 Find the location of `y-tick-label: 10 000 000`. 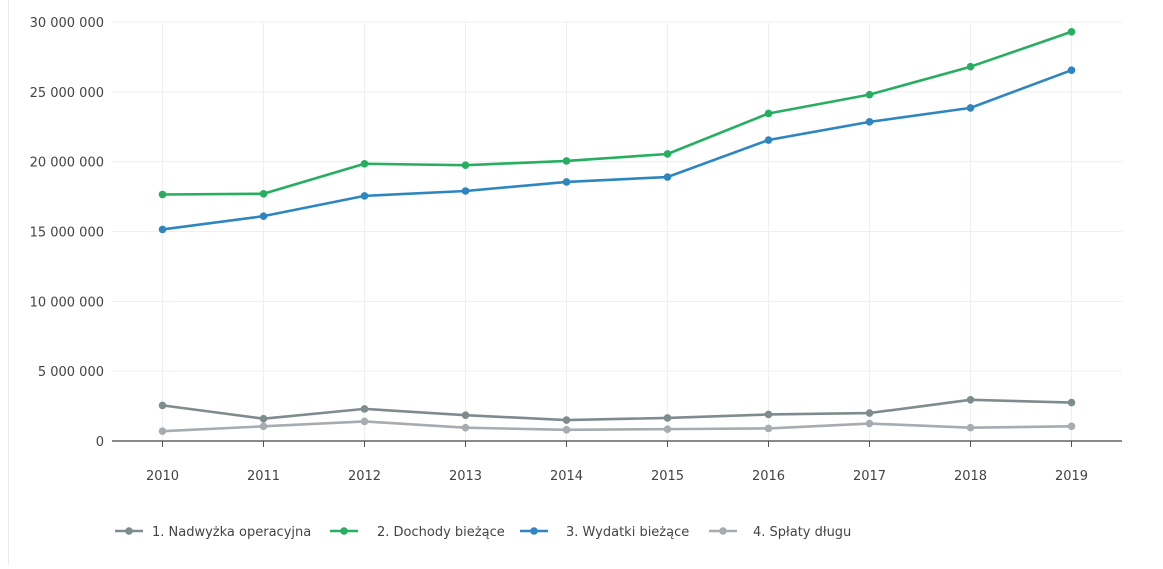

y-tick-label: 10 000 000 is located at coordinates (67, 302).